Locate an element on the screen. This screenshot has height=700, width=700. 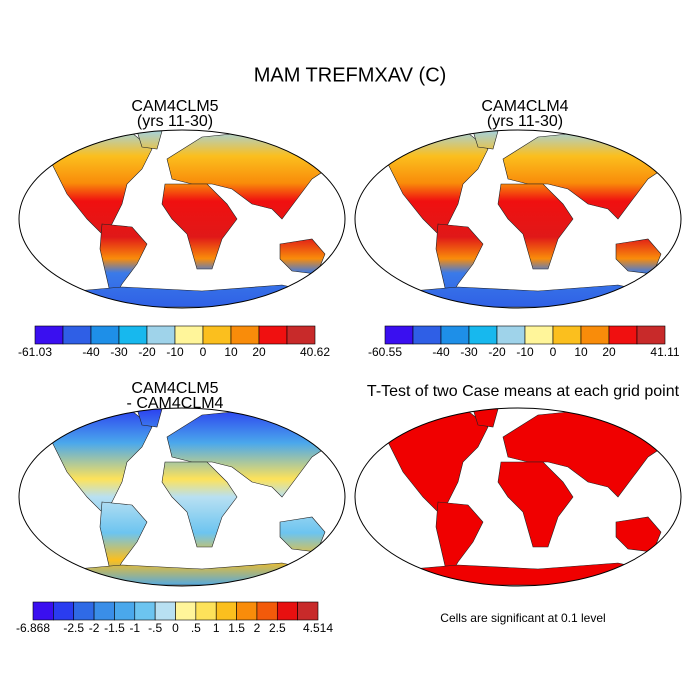
panel-title: - CAM4CLM4 is located at coordinates (175, 403).